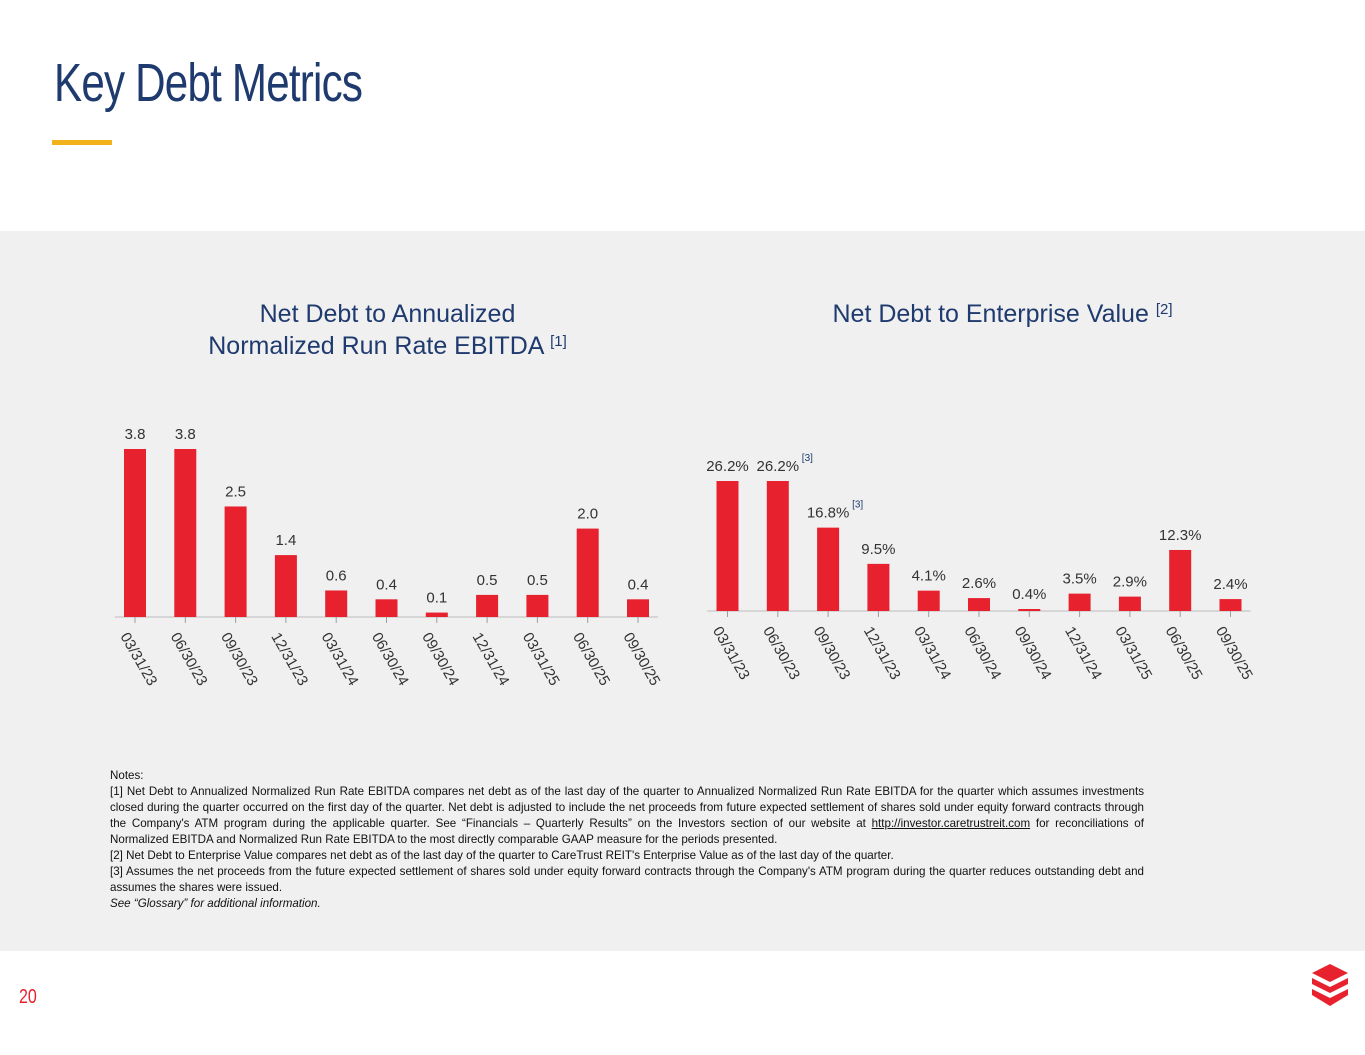 The width and height of the screenshot is (1365, 1055). I want to click on chart2-title-text: Net Debt to Enterprise Value, so click(990, 314).